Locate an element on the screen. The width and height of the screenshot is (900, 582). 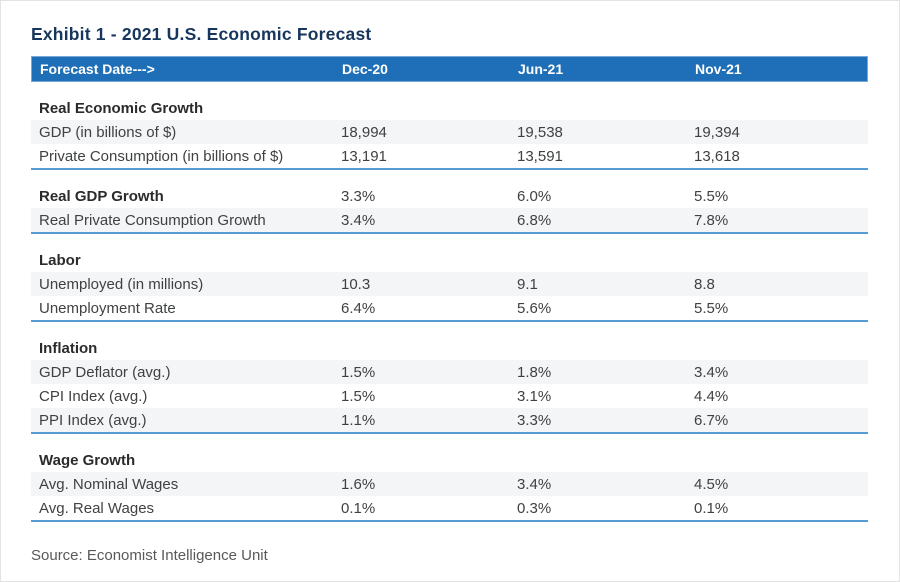
row-value-jun-21: 19,538 is located at coordinates (540, 132).